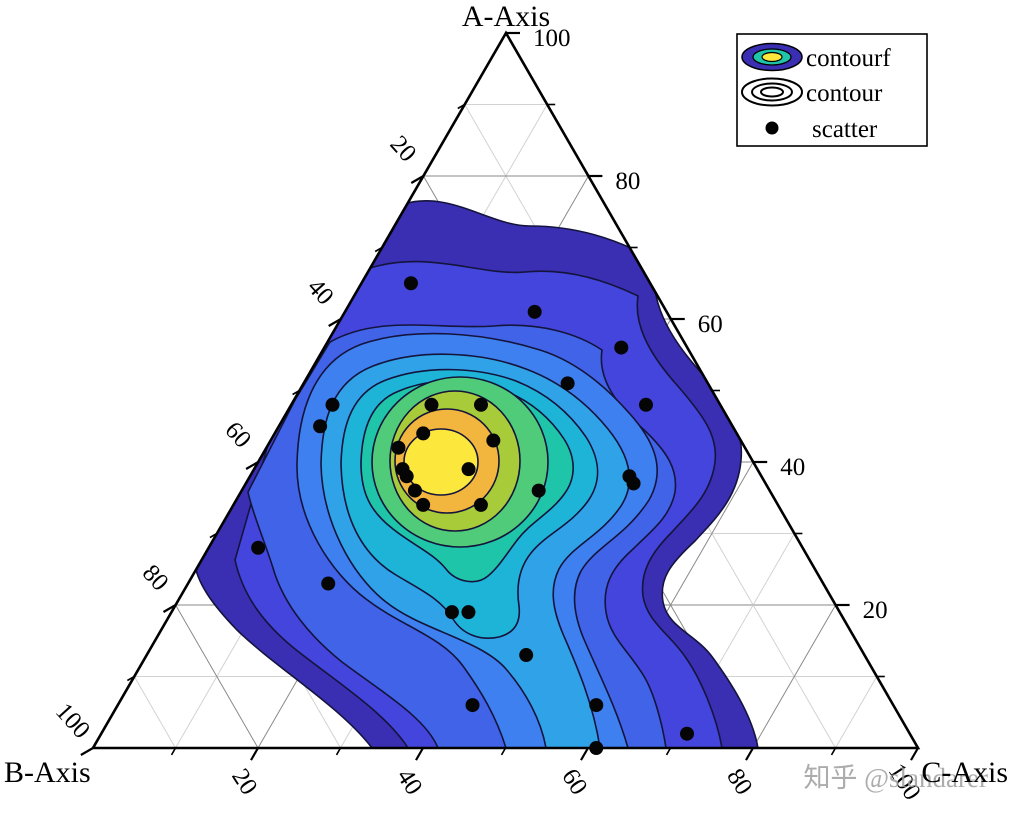 Image resolution: width=1011 pixels, height=817 pixels. What do you see at coordinates (792, 467) in the screenshot?
I see `tick-label-a: 40` at bounding box center [792, 467].